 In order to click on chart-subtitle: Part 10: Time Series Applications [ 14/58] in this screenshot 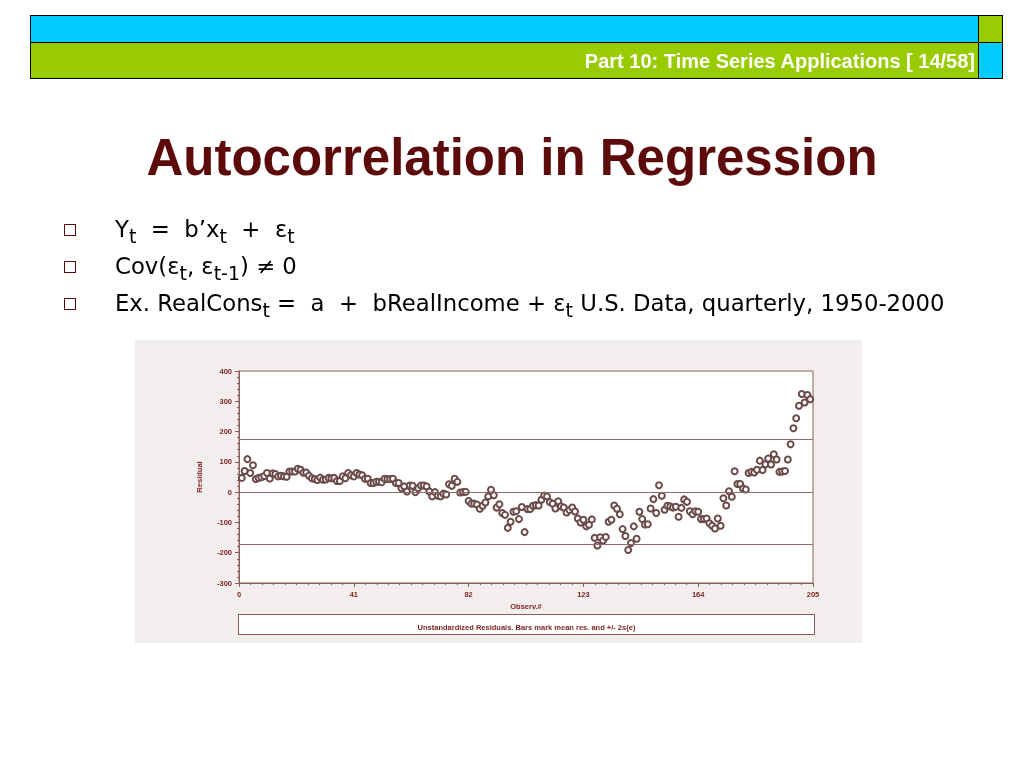, I will do `click(779, 61)`.